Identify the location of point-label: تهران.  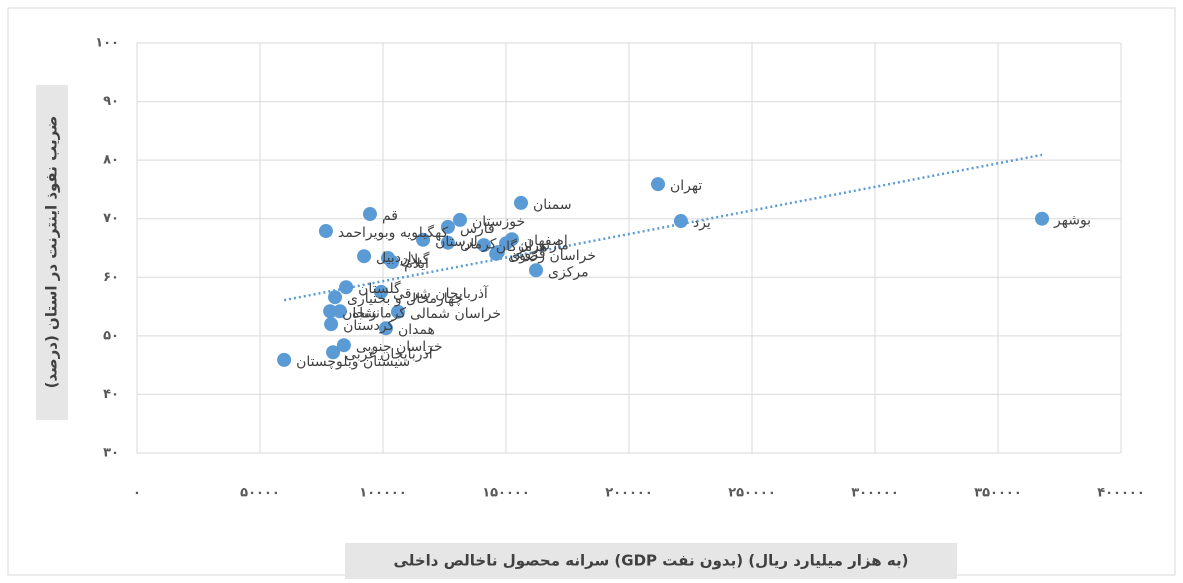
(686, 186).